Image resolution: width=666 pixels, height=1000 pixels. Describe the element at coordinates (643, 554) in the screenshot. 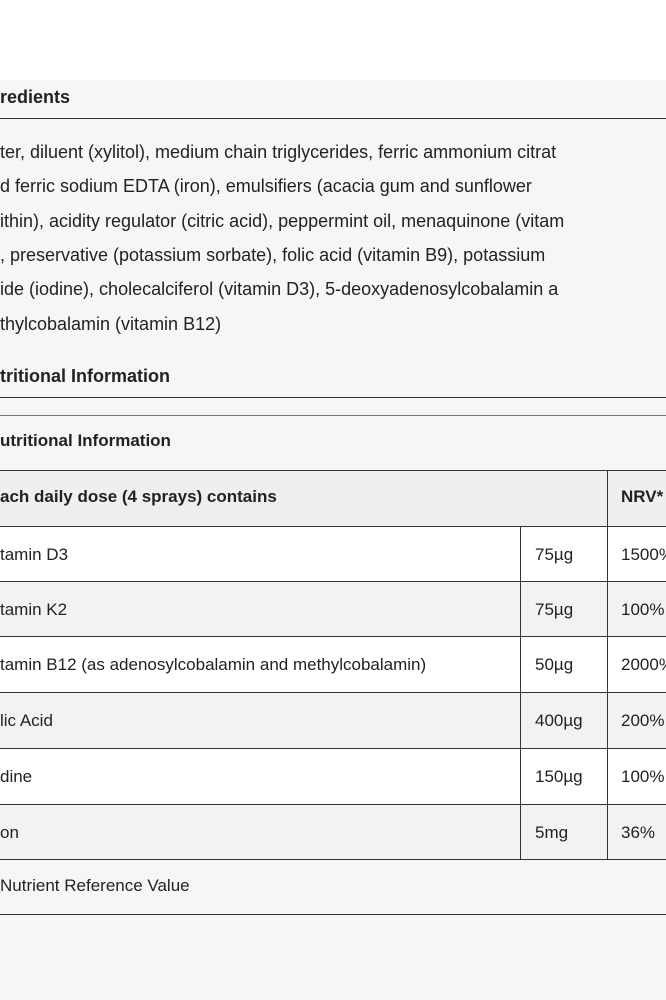

I see `nutrient-nrv: 1500%` at that location.